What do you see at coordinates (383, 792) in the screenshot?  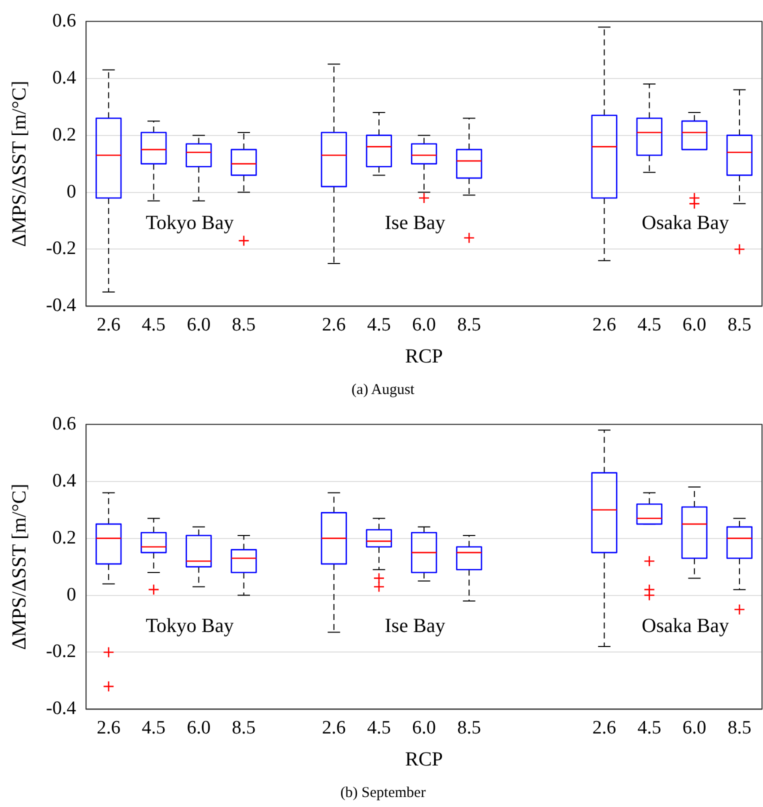 I see `text: (b) September` at bounding box center [383, 792].